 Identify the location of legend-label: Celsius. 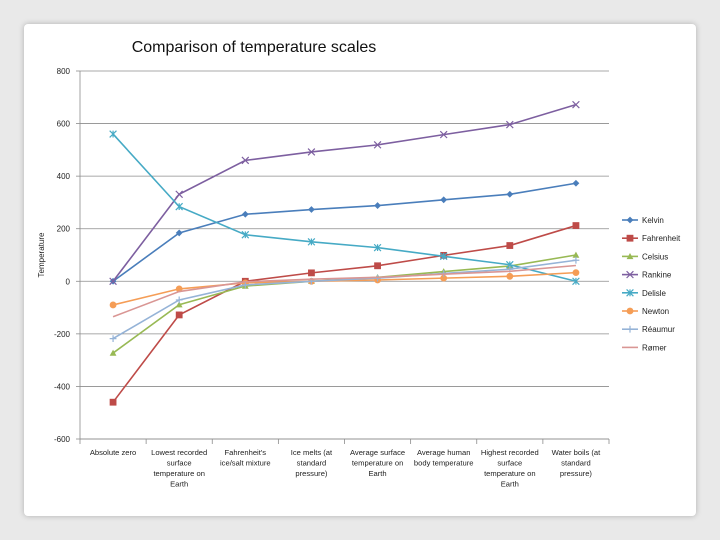
(655, 256).